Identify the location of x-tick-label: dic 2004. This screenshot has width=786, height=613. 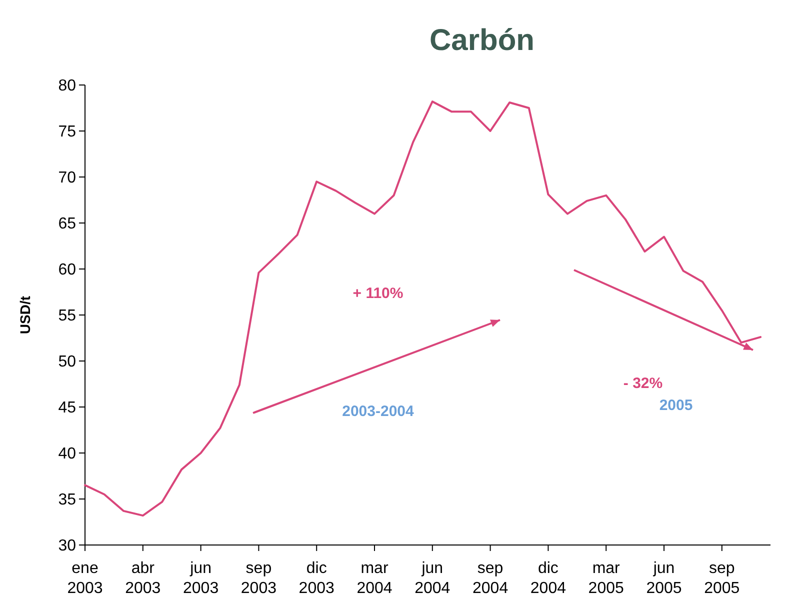
(548, 578).